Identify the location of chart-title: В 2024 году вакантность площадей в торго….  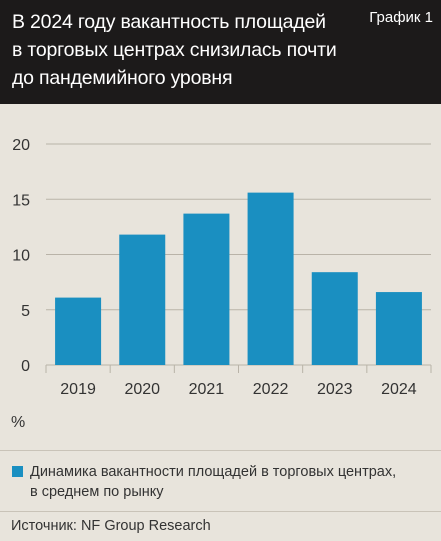
(174, 50).